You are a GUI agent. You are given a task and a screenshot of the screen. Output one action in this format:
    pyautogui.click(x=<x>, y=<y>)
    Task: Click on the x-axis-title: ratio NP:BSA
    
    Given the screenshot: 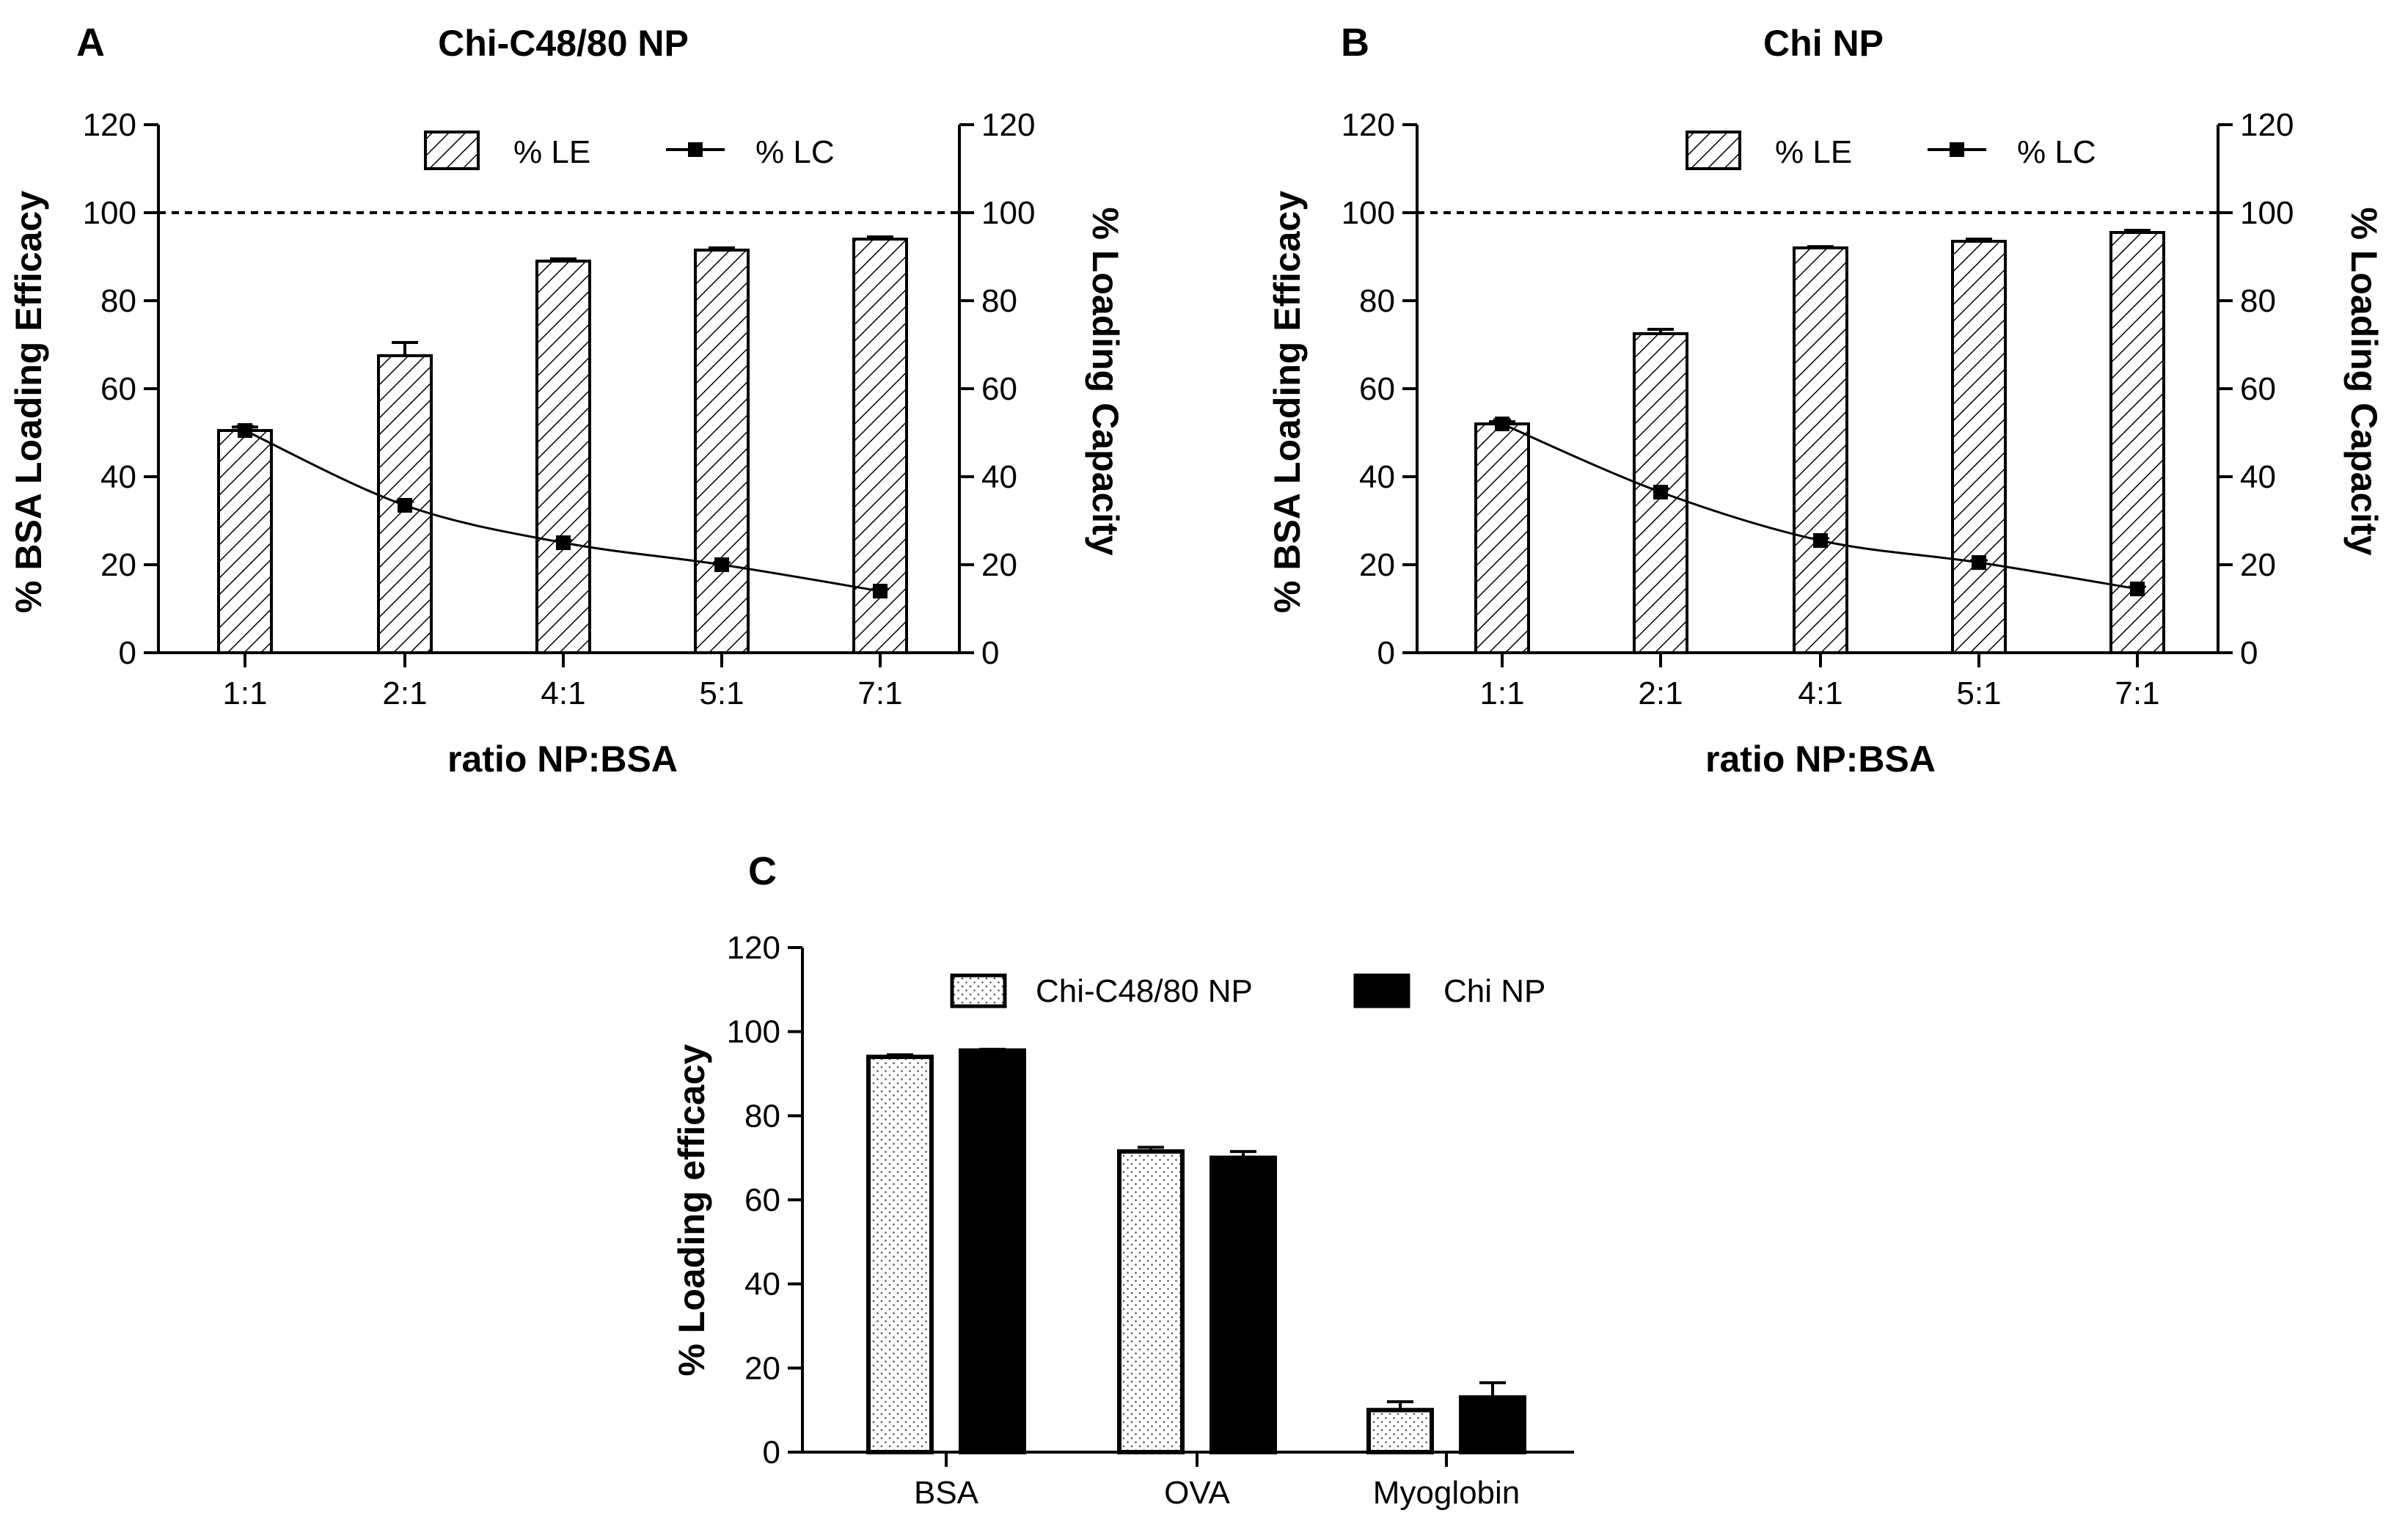 What is the action you would take?
    pyautogui.click(x=1821, y=759)
    